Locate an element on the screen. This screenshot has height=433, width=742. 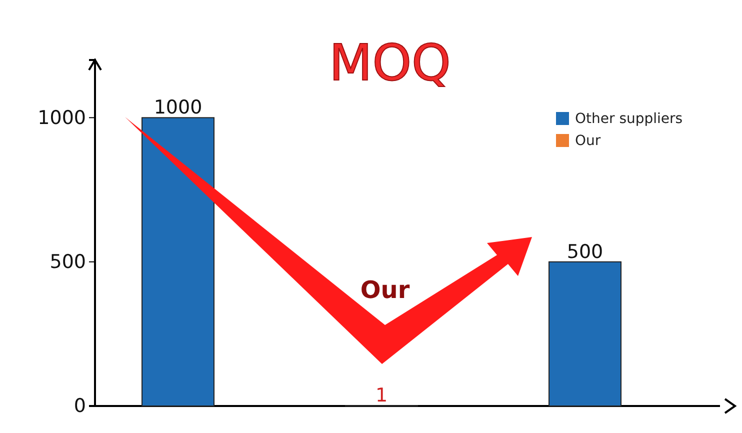
data-label: 1 is located at coordinates (381, 395).